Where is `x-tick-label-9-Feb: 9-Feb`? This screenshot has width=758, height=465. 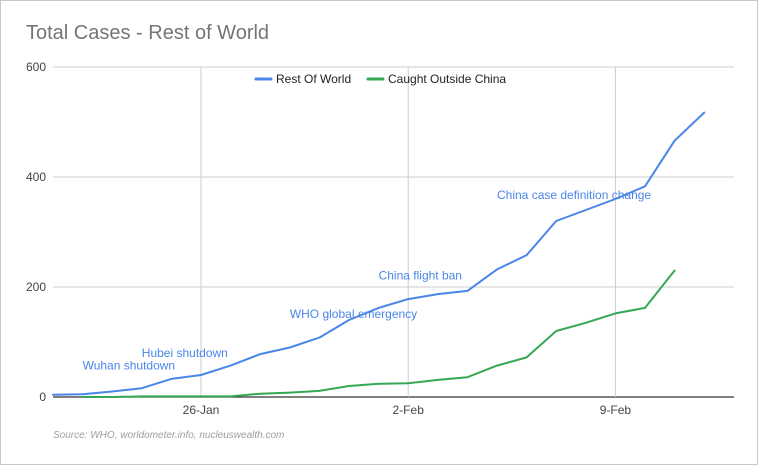 x-tick-label-9-Feb: 9-Feb is located at coordinates (616, 410).